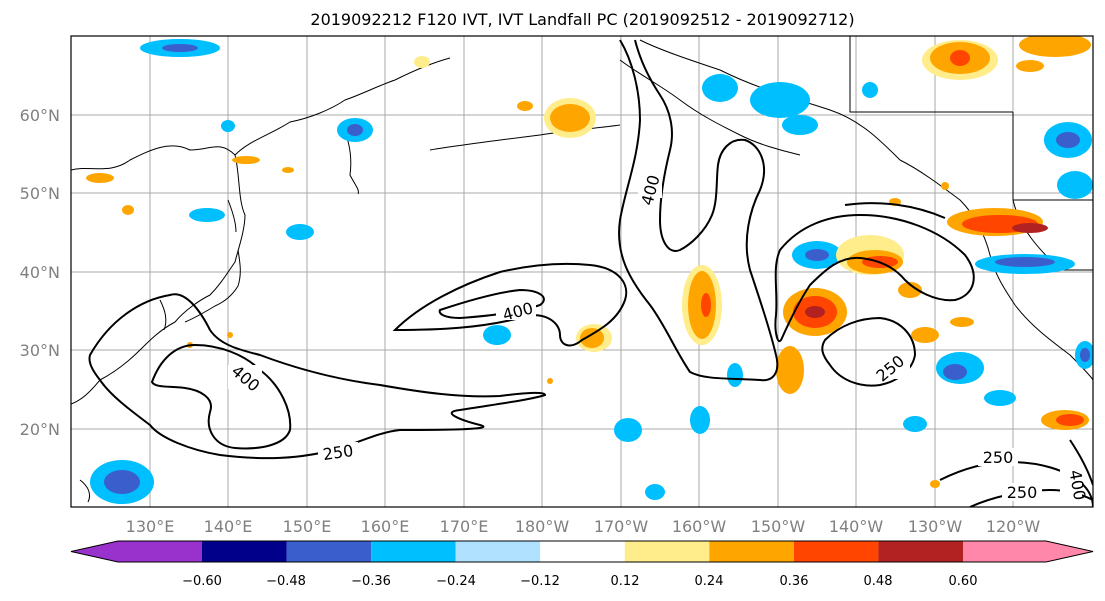 The width and height of the screenshot is (1105, 601). I want to click on colorbar-tick-7: 0.24, so click(709, 581).